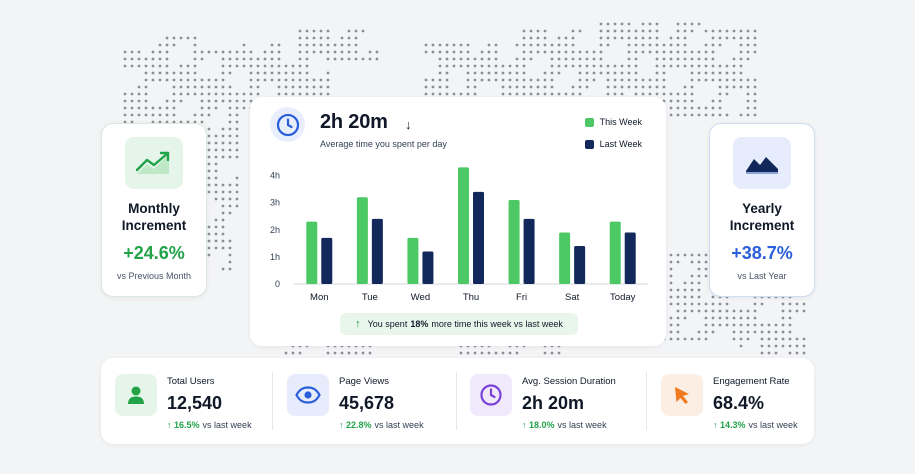  Describe the element at coordinates (308, 395) in the screenshot. I see `eye-icon` at that location.